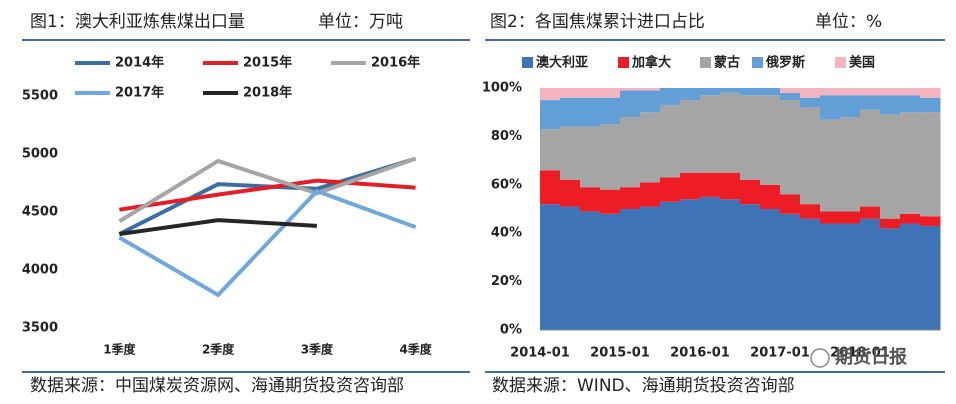 The image size is (956, 404). What do you see at coordinates (217, 386) in the screenshot?
I see `source-note: 数据来源：中国煤炭资源网、海通期货投资咨询部` at bounding box center [217, 386].